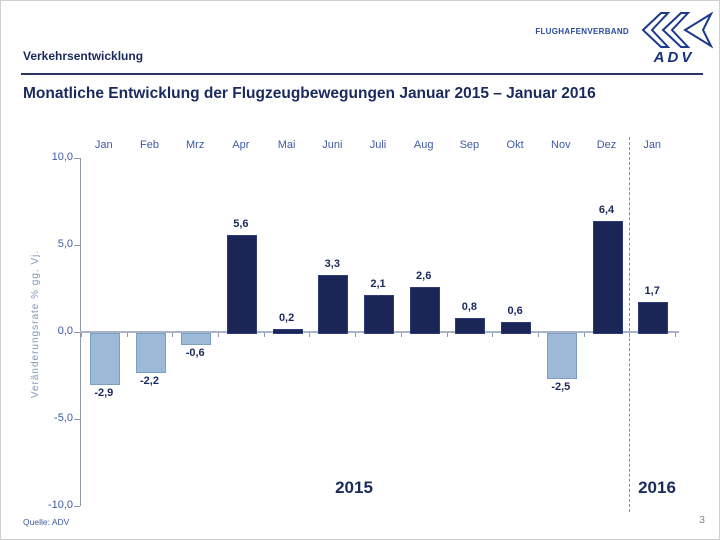 The image size is (720, 540). I want to click on source-note: Quelle: ADV, so click(46, 522).